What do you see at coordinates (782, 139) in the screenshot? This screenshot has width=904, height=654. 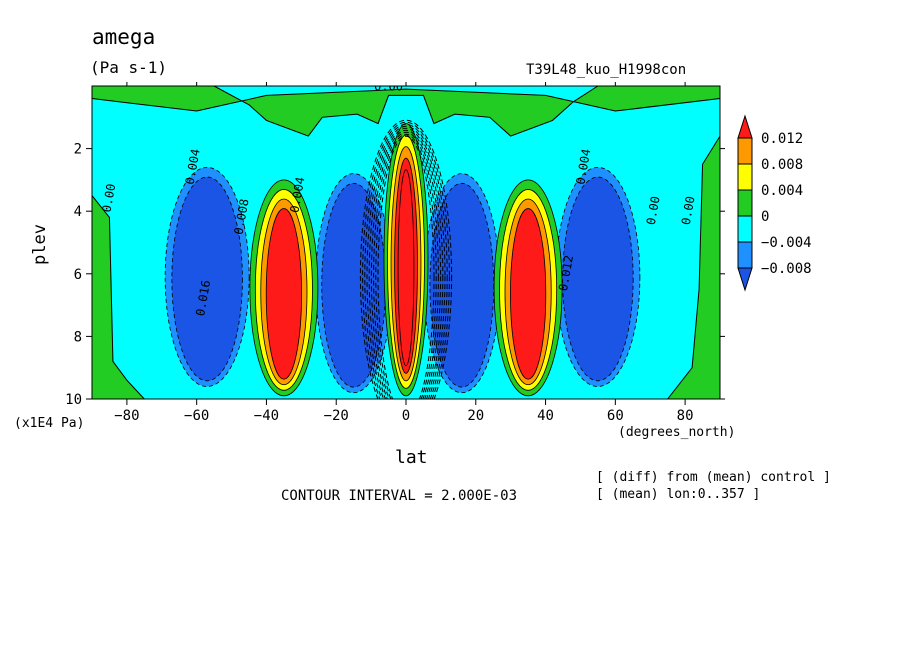 I see `colorbar-label: 0.012` at bounding box center [782, 139].